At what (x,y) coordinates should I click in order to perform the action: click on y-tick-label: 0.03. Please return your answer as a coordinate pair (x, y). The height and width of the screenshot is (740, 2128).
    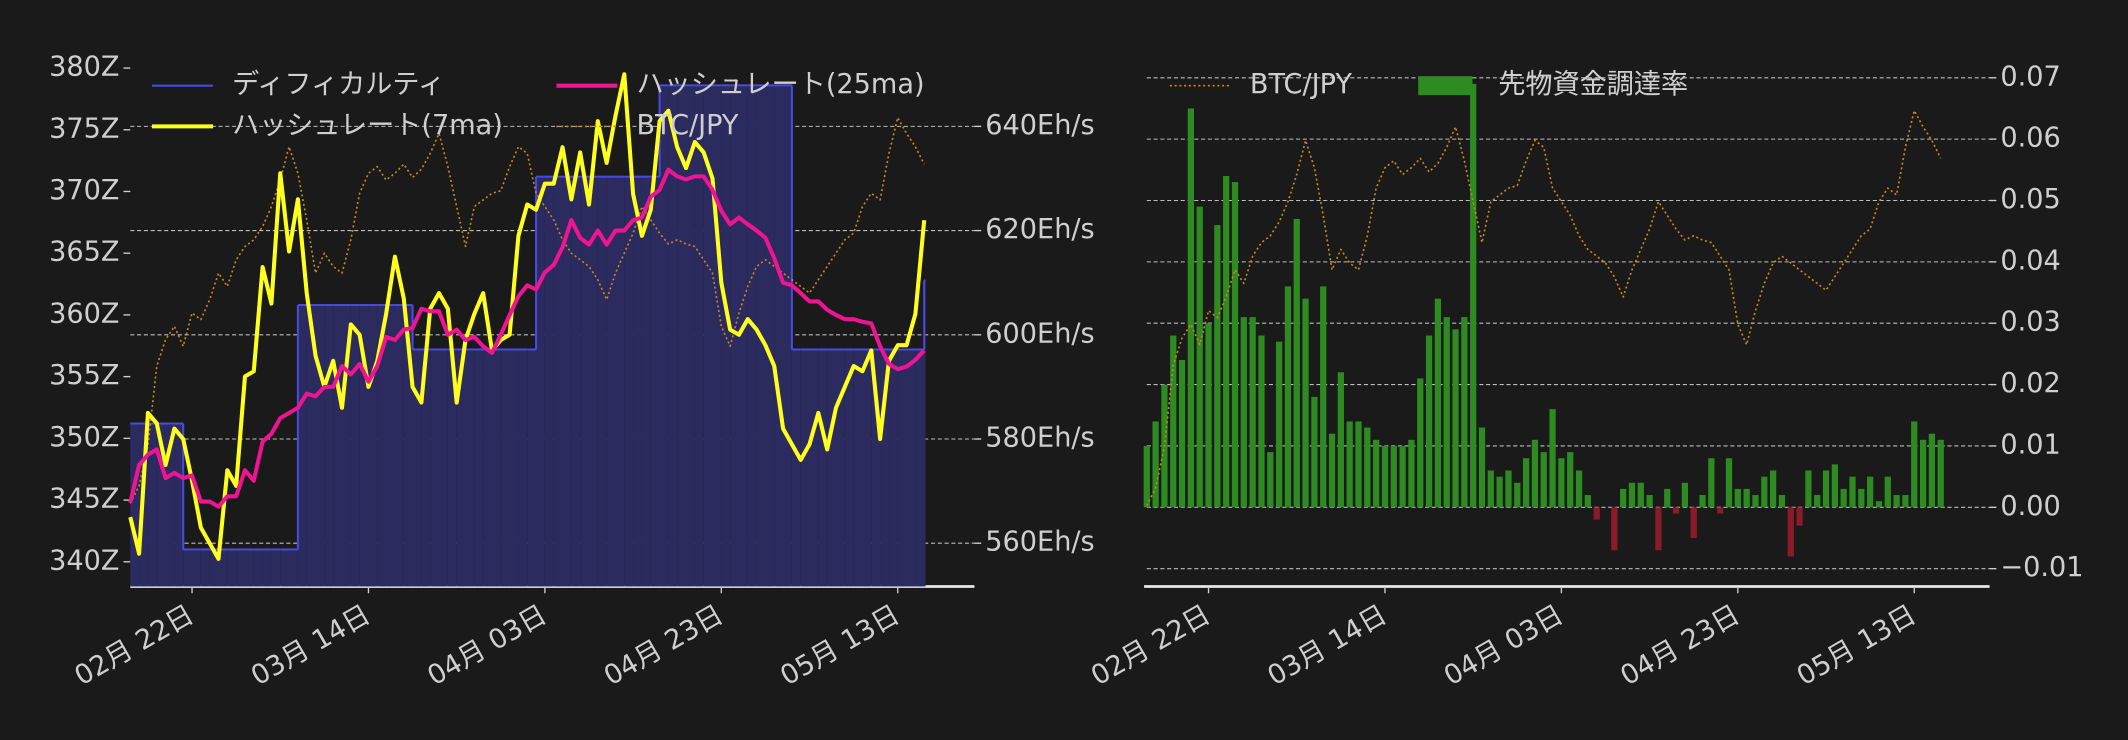
    Looking at the image, I should click on (2030, 322).